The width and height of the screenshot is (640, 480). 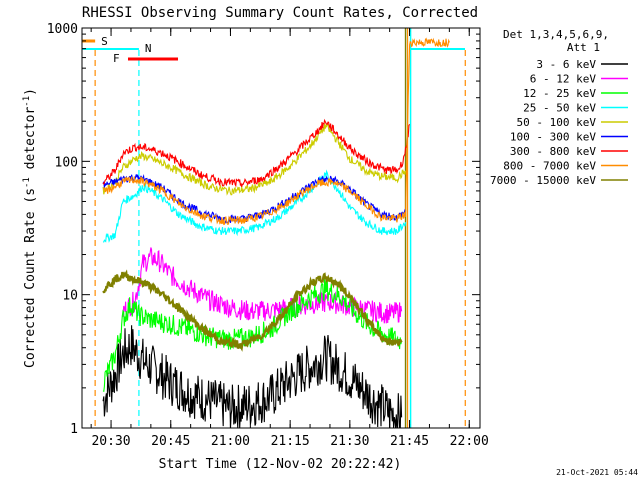 I want to click on legend-label: 7000 - 15000 keV, so click(x=543, y=180).